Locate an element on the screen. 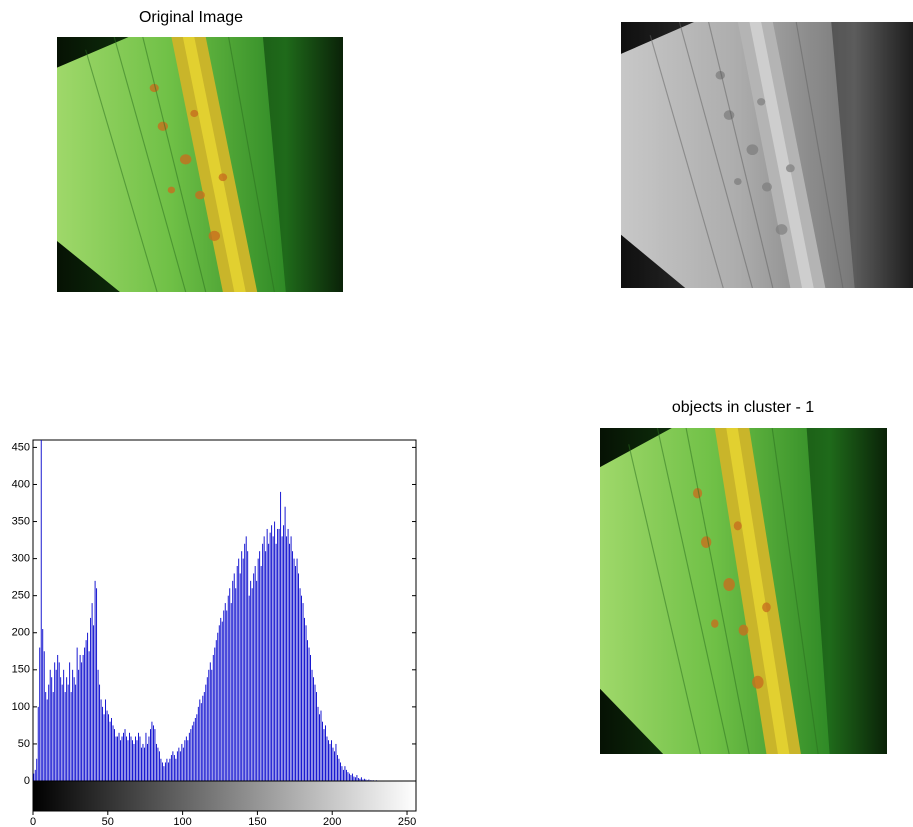  y-tick-label: 400 is located at coordinates (21, 484).